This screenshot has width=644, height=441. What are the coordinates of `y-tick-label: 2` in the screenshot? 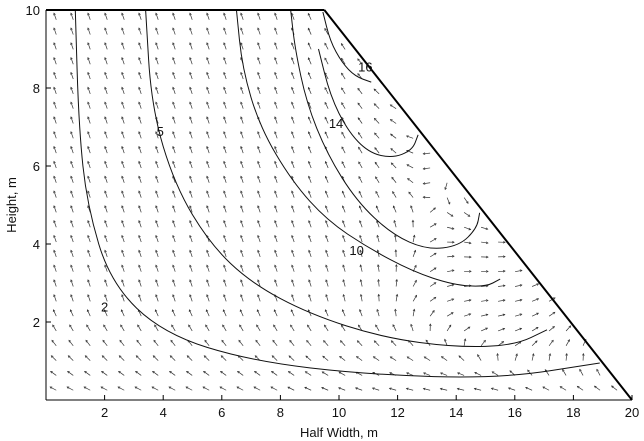 It's located at (36, 322).